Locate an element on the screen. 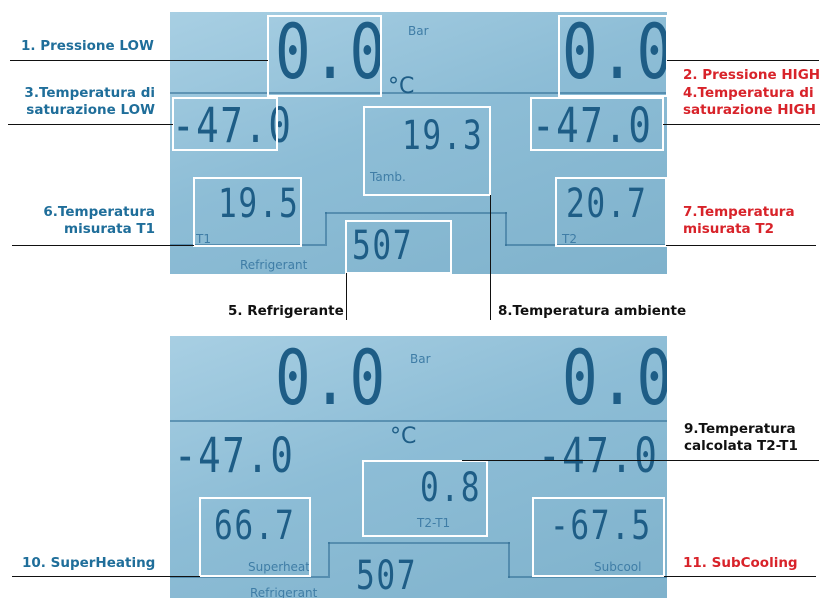 The width and height of the screenshot is (828, 598). highlight-superheat is located at coordinates (255, 537).